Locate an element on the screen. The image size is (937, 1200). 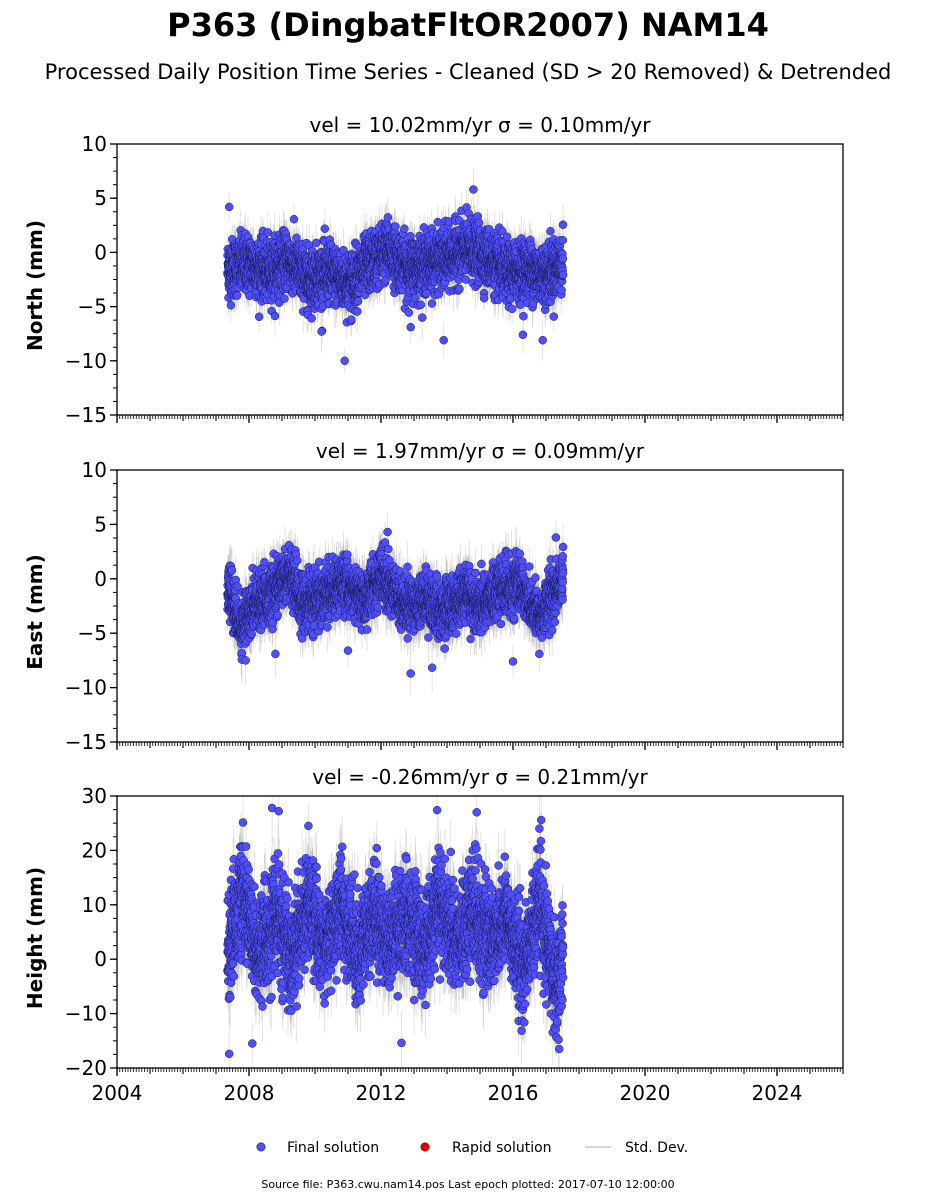
panel-title: vel = 10.02mm/yr σ = 0.10mm/yr is located at coordinates (481, 125).